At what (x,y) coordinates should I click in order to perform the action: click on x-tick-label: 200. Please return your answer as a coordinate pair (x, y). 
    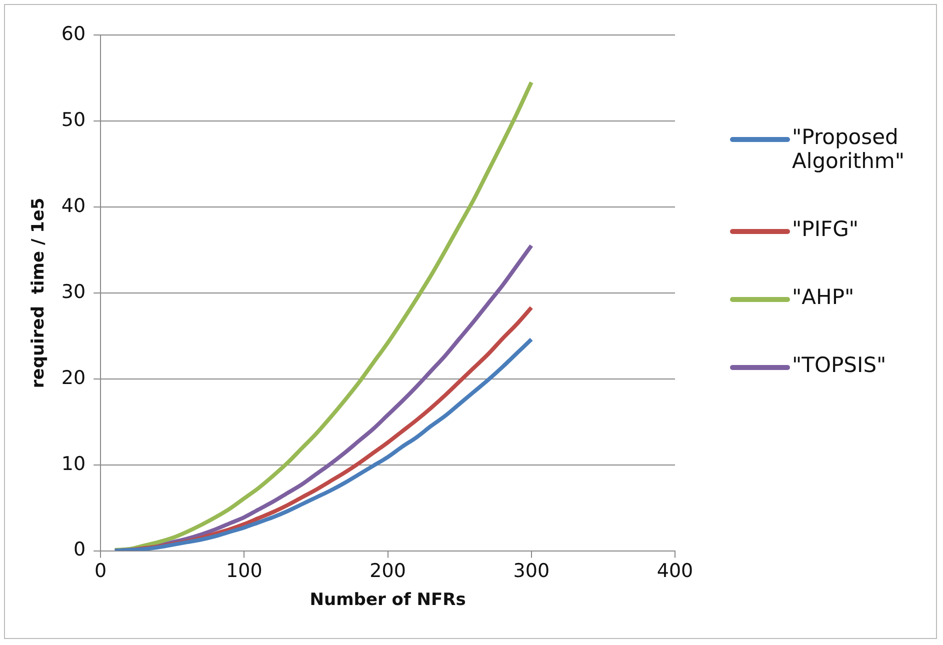
    Looking at the image, I should click on (388, 571).